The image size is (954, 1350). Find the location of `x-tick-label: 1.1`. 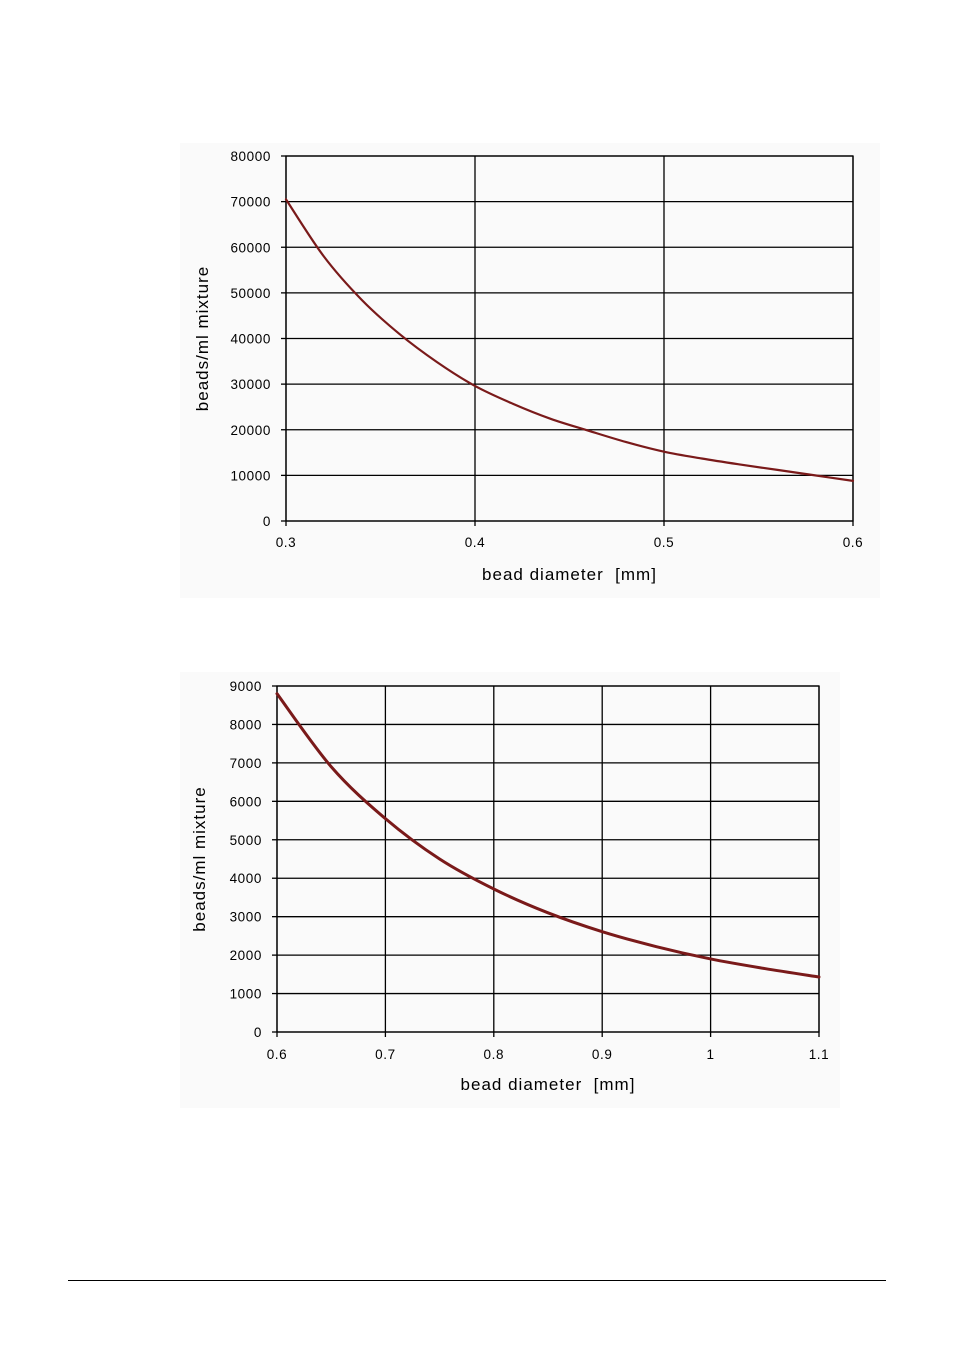

x-tick-label: 1.1 is located at coordinates (819, 1054).